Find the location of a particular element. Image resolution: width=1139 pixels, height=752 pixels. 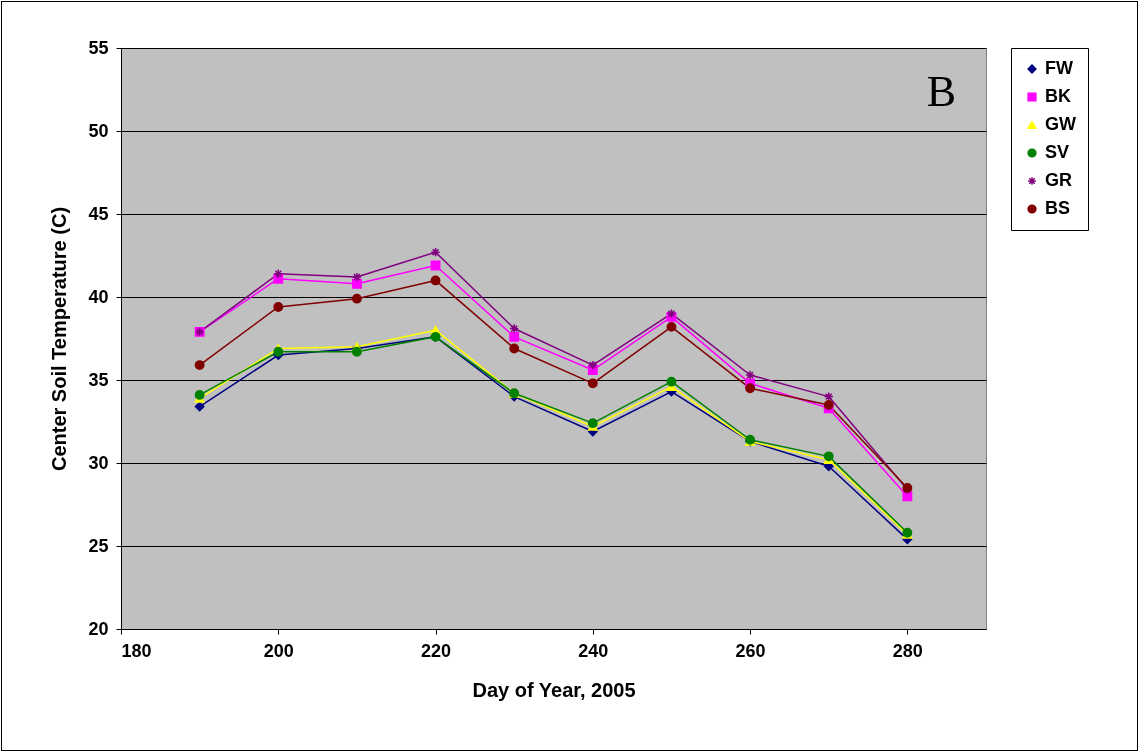

y-tick-label: 45 is located at coordinates (98, 213).